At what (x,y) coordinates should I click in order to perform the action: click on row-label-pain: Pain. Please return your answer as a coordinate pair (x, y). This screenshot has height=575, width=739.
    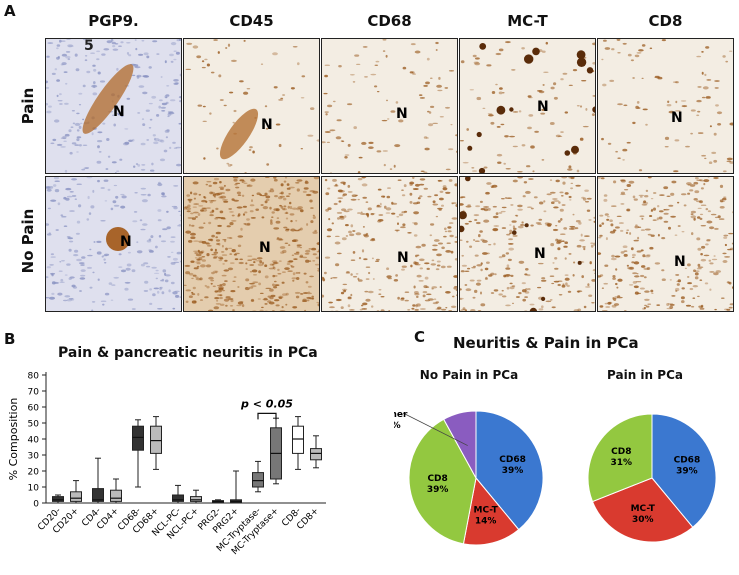
    Looking at the image, I should click on (28, 106).